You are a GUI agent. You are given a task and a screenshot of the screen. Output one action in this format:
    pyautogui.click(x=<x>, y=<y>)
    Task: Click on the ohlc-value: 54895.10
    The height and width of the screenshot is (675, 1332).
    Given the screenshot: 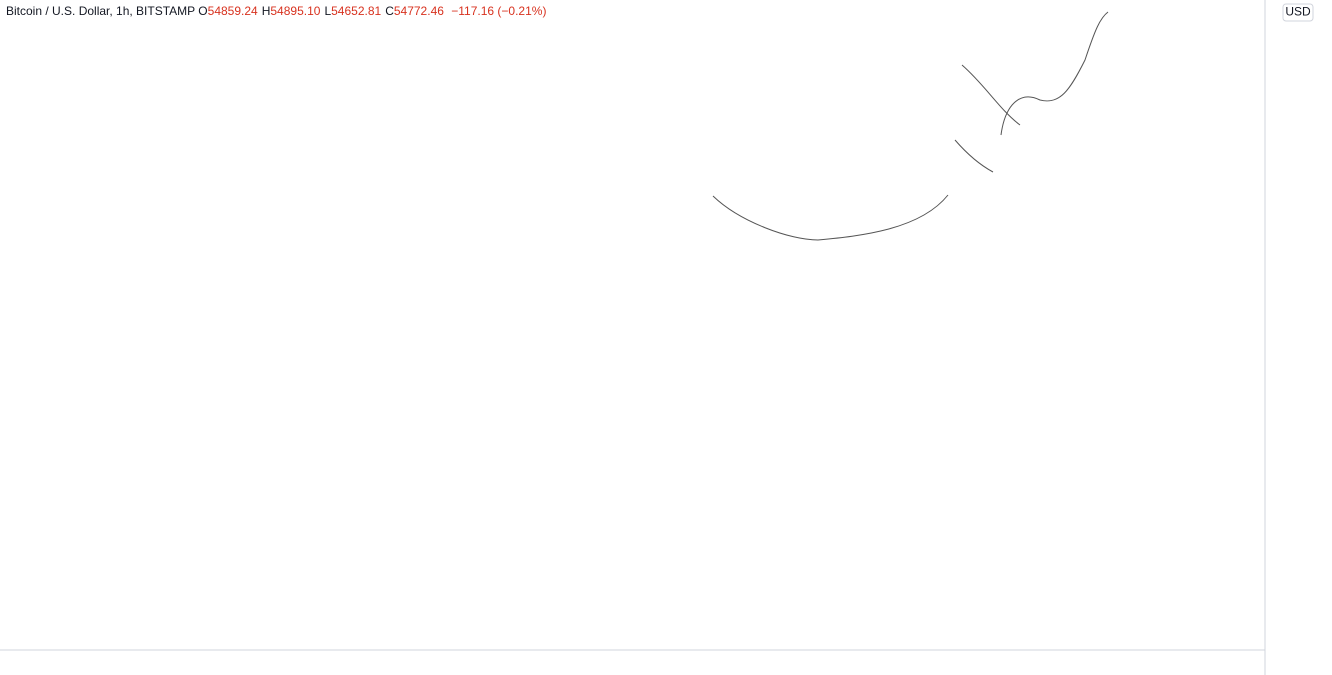 What is the action you would take?
    pyautogui.click(x=295, y=11)
    